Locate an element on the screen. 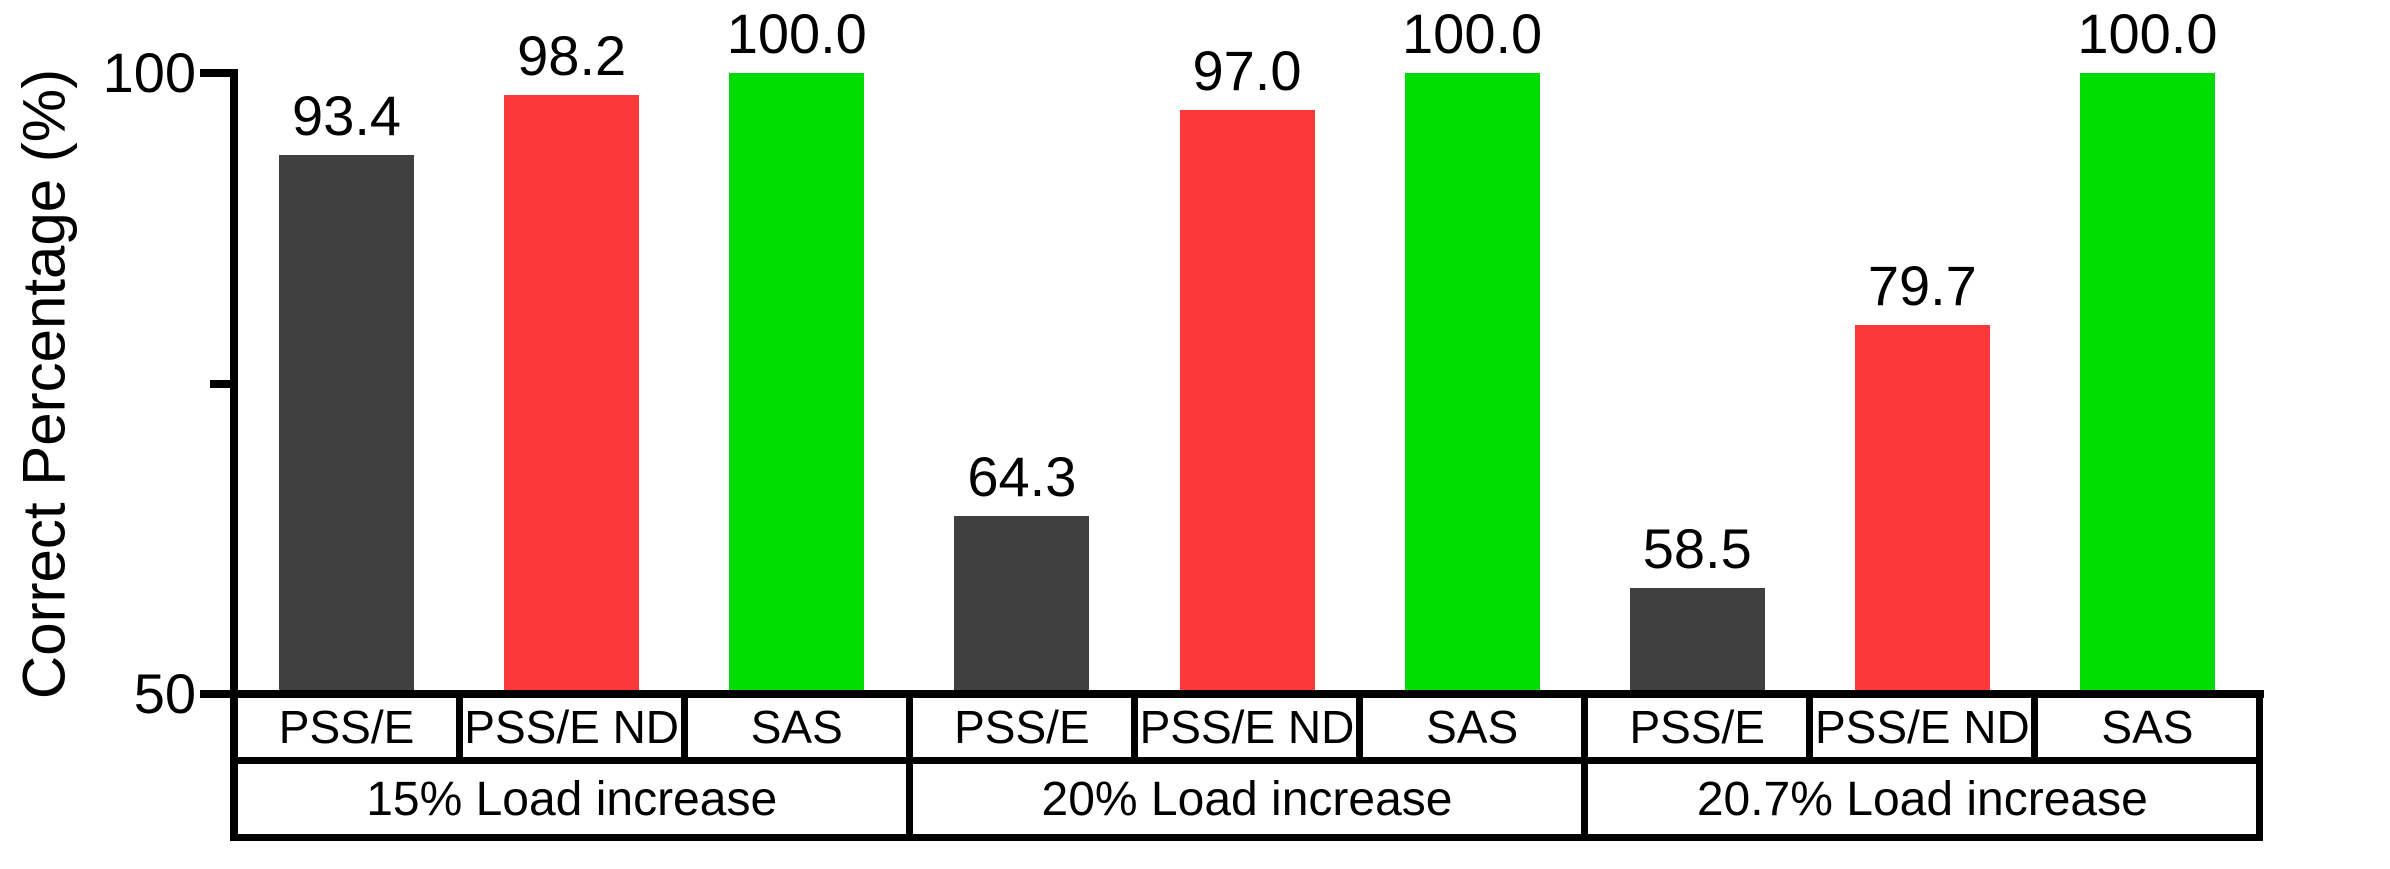 The width and height of the screenshot is (2390, 869). bar-value-label: 97.0 is located at coordinates (1247, 71).